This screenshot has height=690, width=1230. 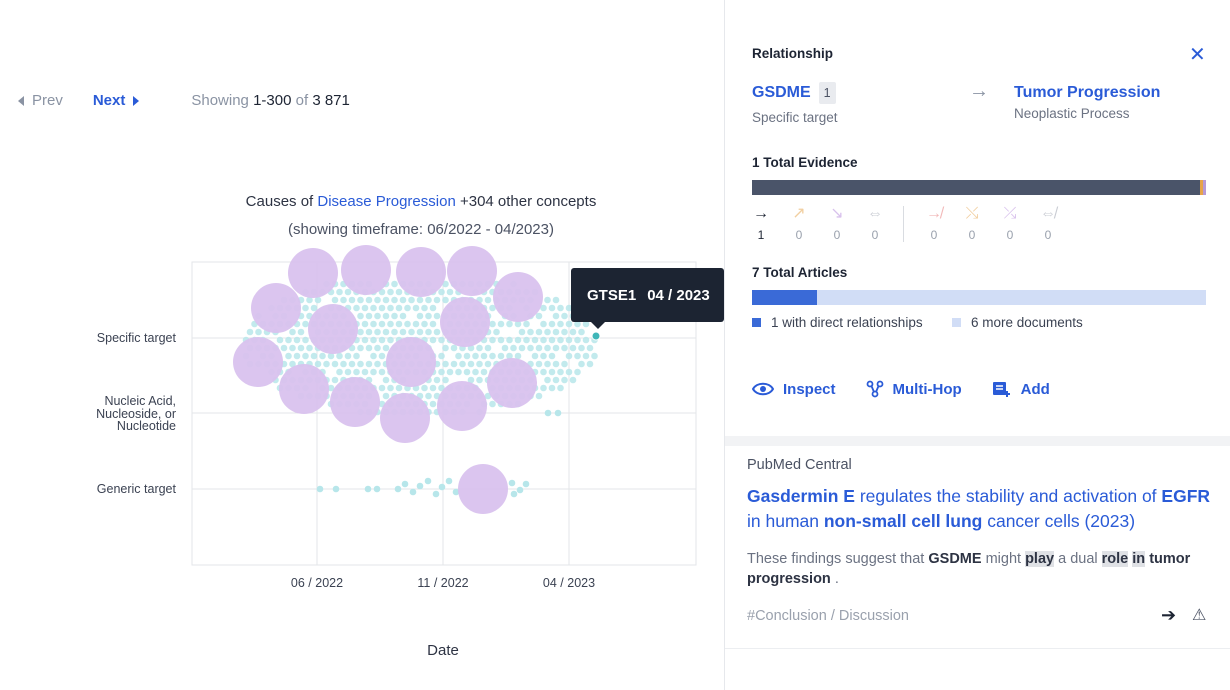 I want to click on inspect-button: Inspect, so click(x=794, y=389).